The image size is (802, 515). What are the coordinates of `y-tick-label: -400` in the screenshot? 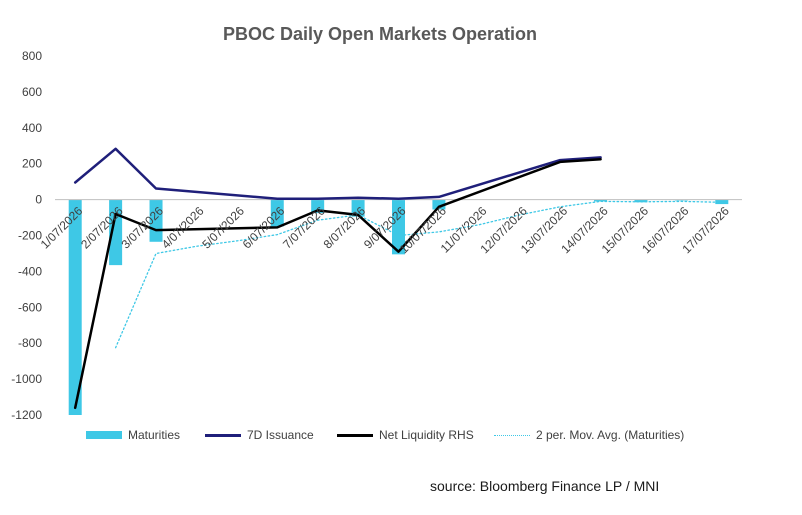 It's located at (30, 271).